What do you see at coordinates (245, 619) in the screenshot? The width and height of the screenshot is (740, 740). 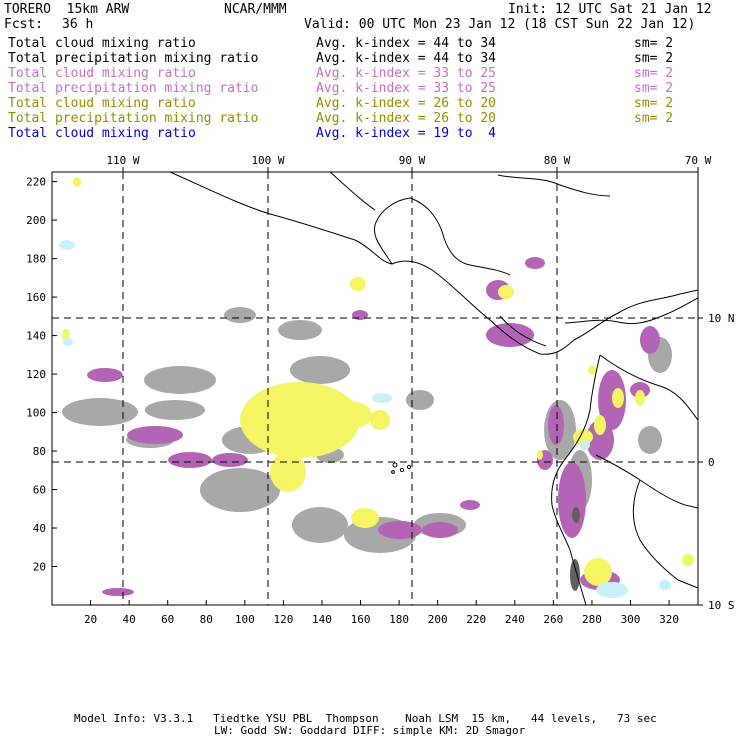 I see `x-tick-label: 100` at bounding box center [245, 619].